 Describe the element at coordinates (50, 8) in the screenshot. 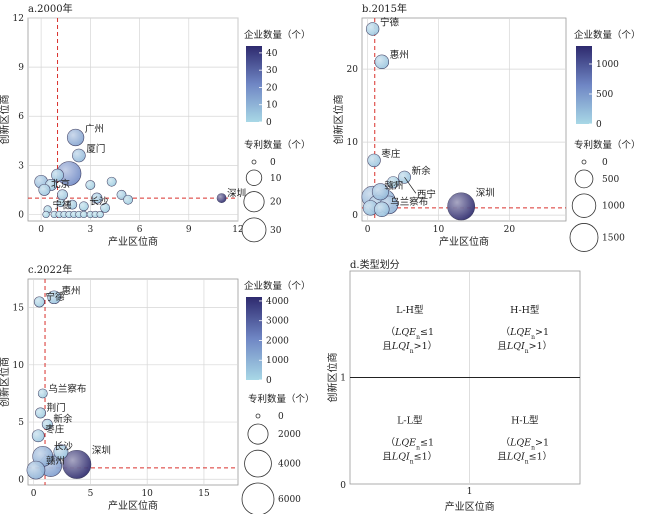

I see `panel-title: a.2000年` at that location.